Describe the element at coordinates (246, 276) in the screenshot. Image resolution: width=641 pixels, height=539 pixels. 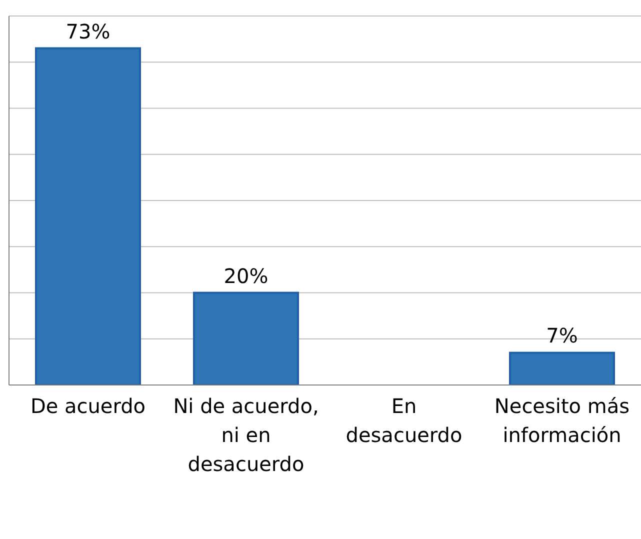
I see `data-label: 20%` at that location.